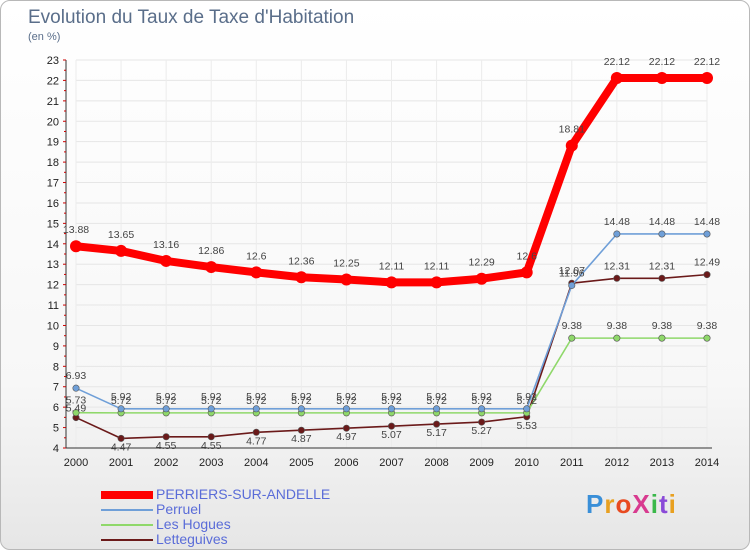  What do you see at coordinates (391, 401) in the screenshot?
I see `data-label-s2-7: 5.72` at bounding box center [391, 401].